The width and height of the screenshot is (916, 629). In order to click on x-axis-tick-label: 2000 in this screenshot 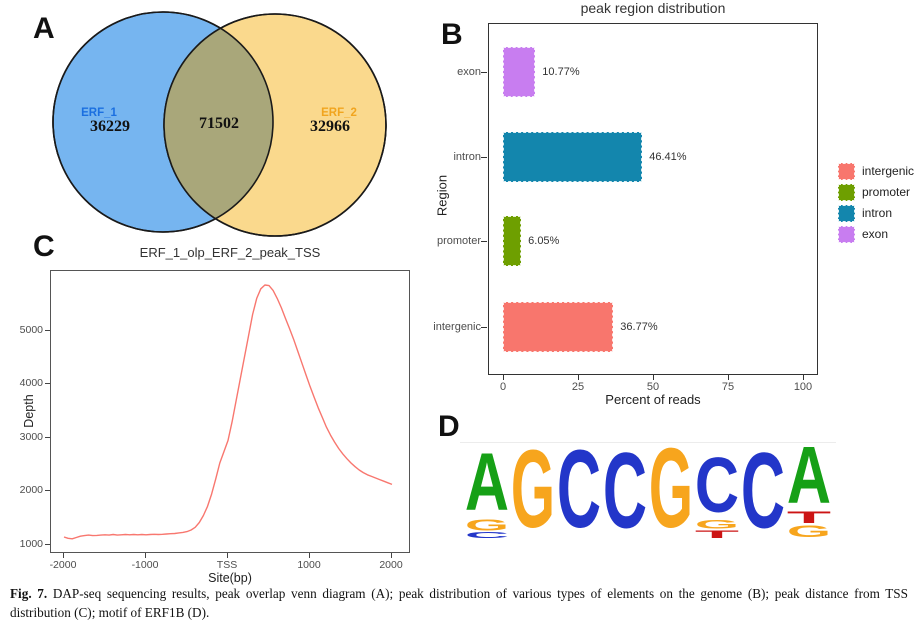, I will do `click(391, 565)`.